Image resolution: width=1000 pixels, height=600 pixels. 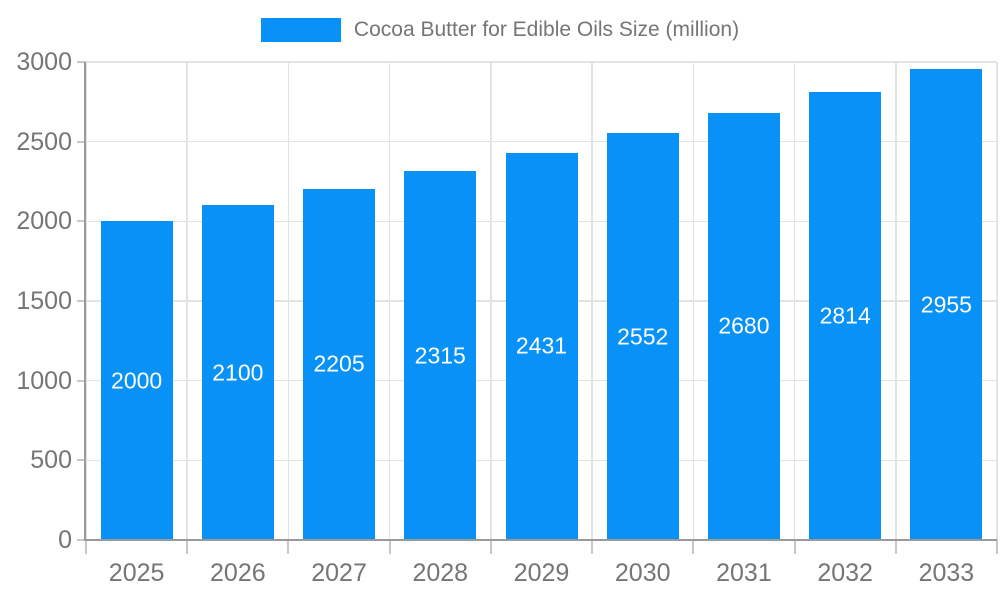 What do you see at coordinates (744, 573) in the screenshot?
I see `x-tick-label: 2031` at bounding box center [744, 573].